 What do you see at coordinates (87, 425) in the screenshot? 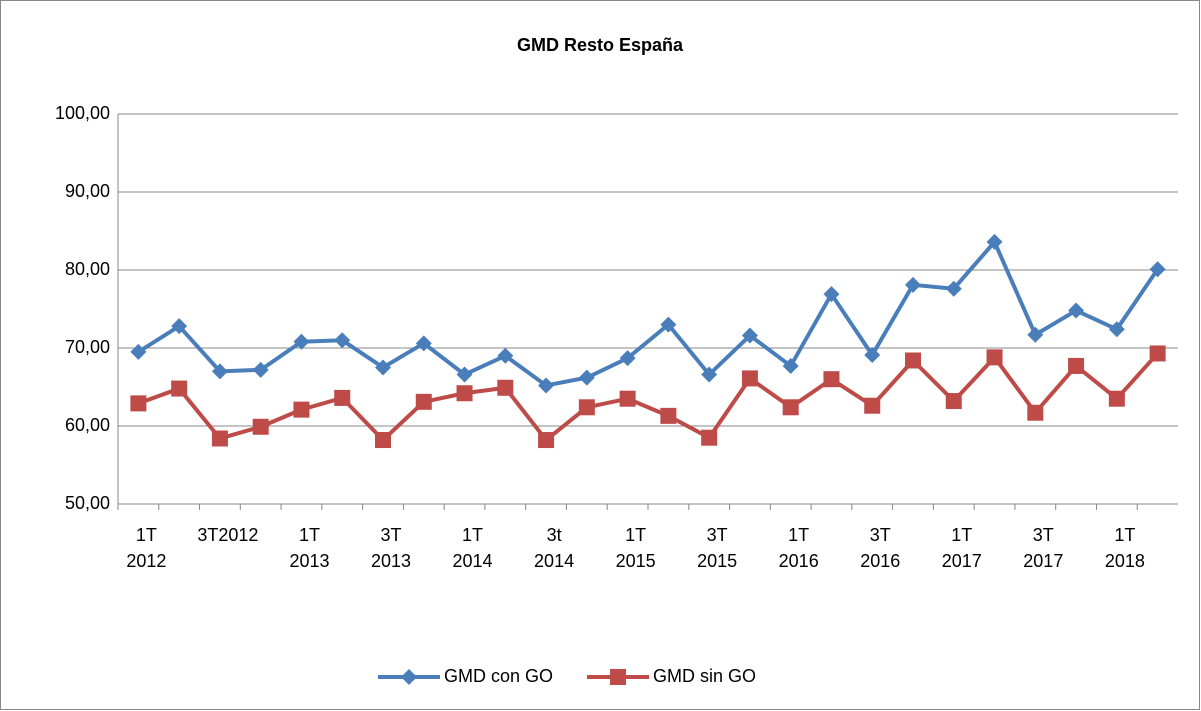
I see `y-tick-label: 60,00` at bounding box center [87, 425].